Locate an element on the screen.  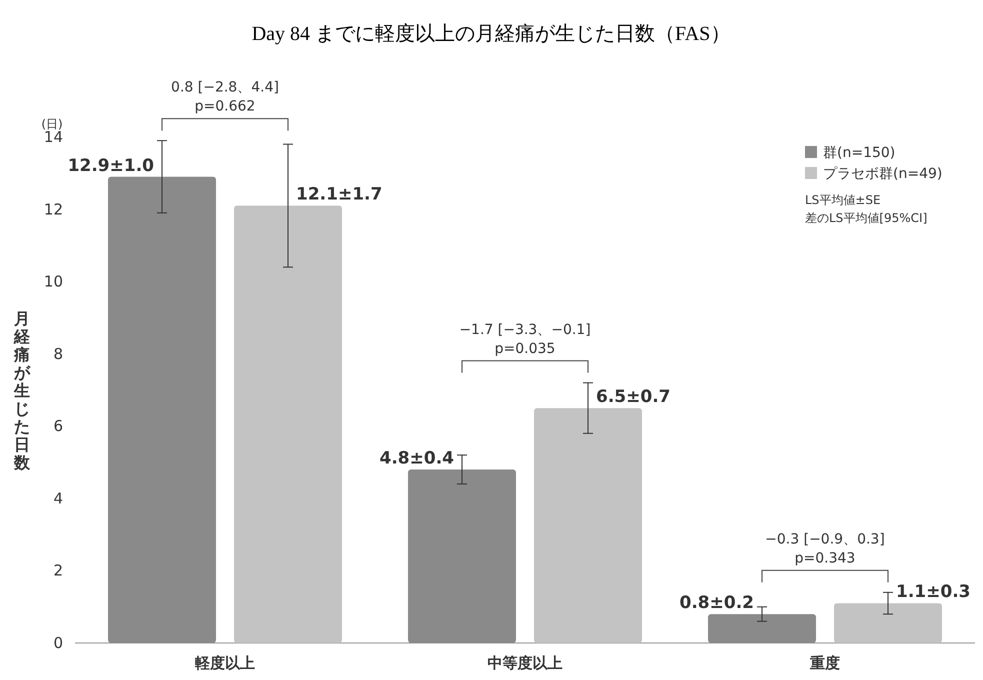
y-tick-label: 10 is located at coordinates (53, 281).